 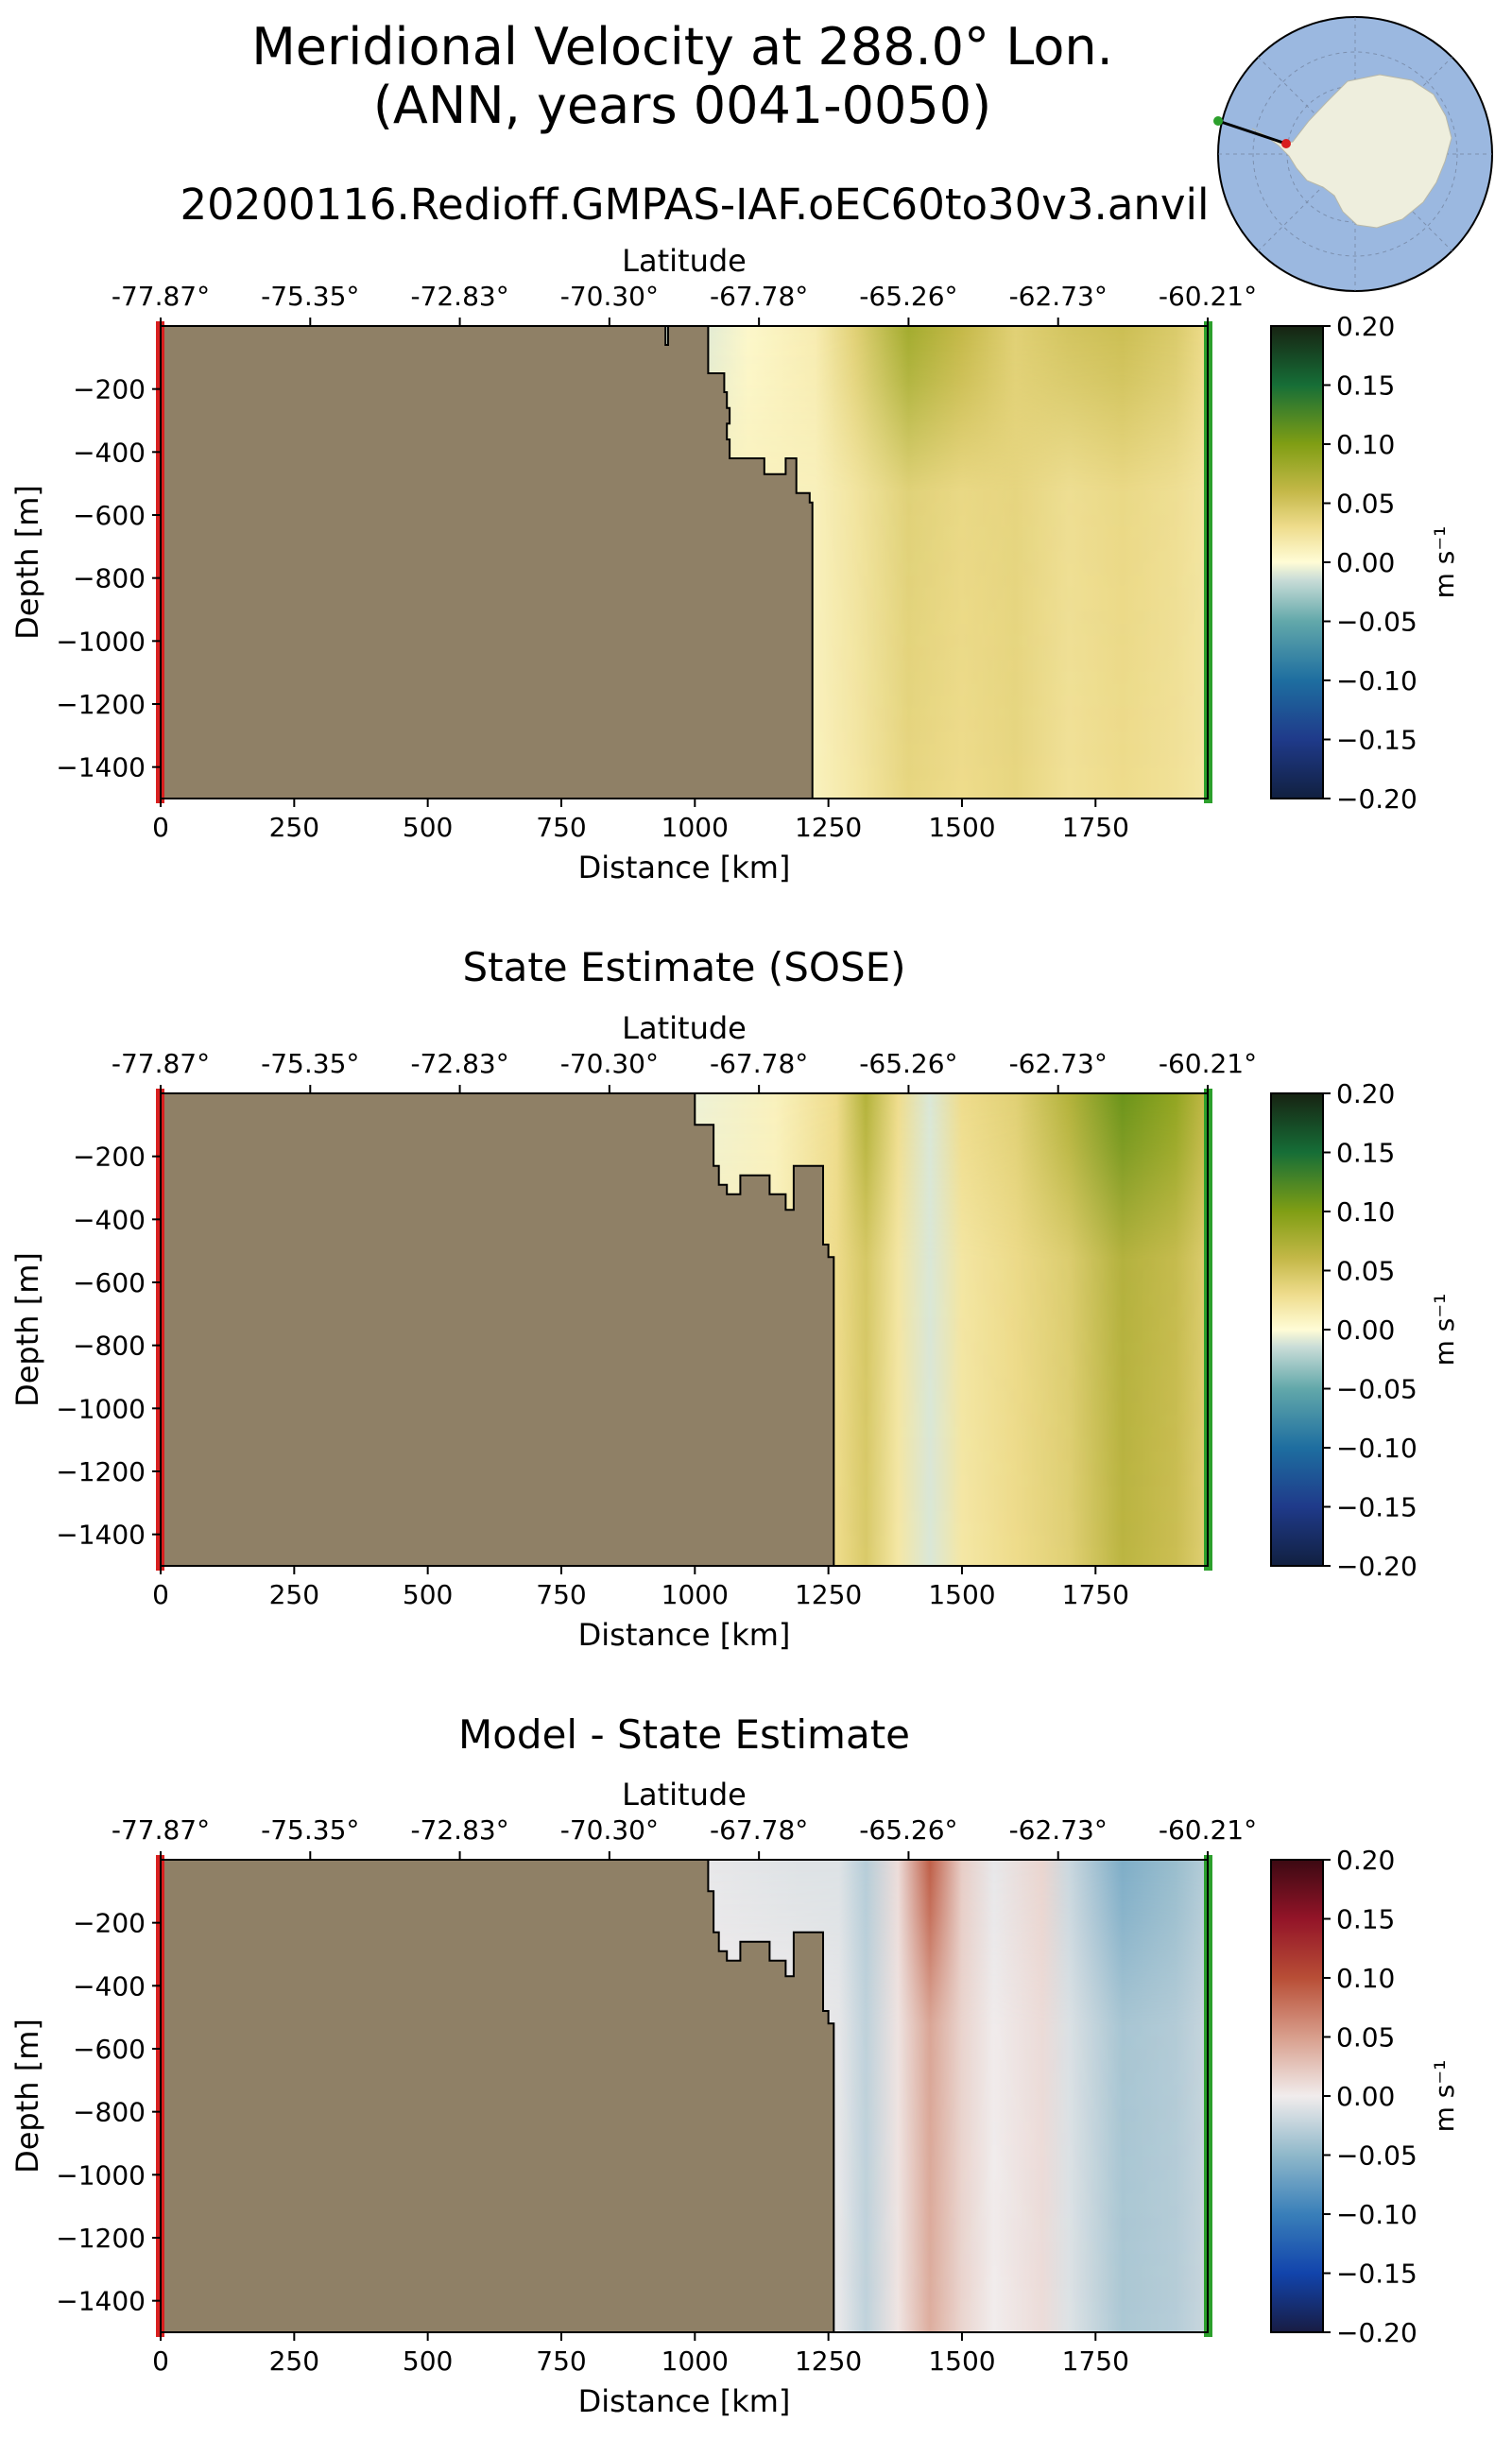 I want to click on transect-line, so click(x=1252, y=132).